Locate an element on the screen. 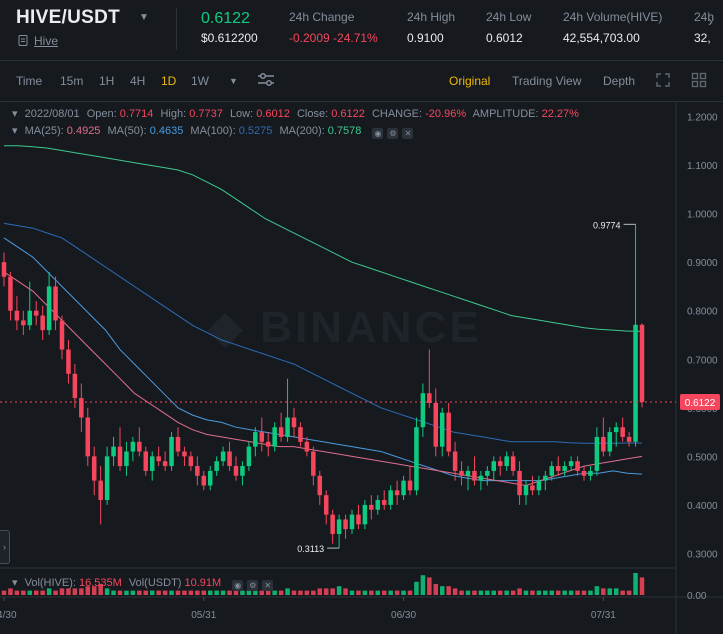 The height and width of the screenshot is (634, 723). interval-1d: 1D is located at coordinates (169, 81).